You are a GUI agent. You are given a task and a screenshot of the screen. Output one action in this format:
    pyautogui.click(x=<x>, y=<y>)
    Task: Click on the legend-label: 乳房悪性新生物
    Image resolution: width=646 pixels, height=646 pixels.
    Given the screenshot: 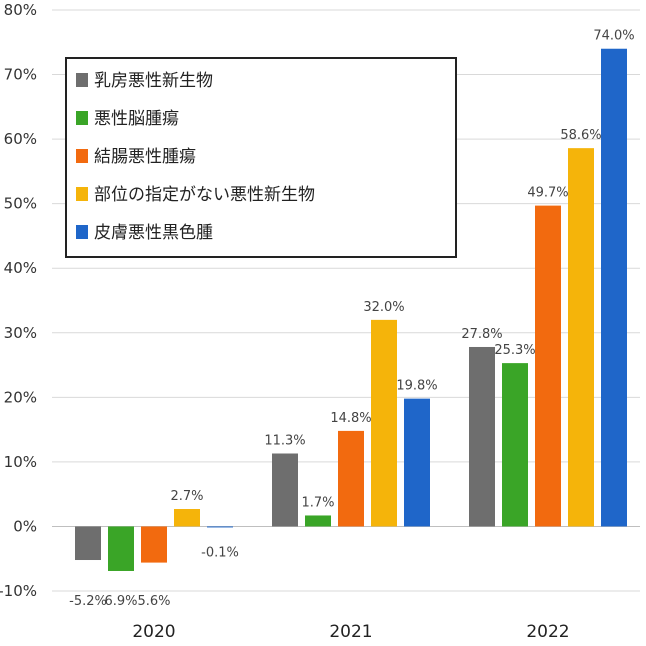 What is the action you would take?
    pyautogui.click(x=153, y=81)
    